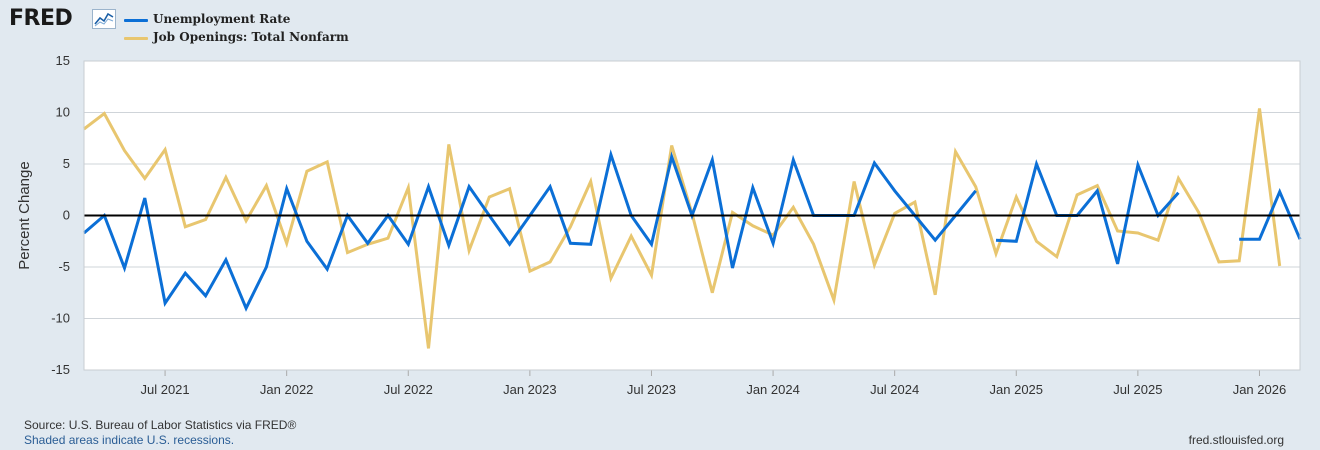 The width and height of the screenshot is (1320, 450). I want to click on x-tick-label: Jan 2025, so click(1017, 389).